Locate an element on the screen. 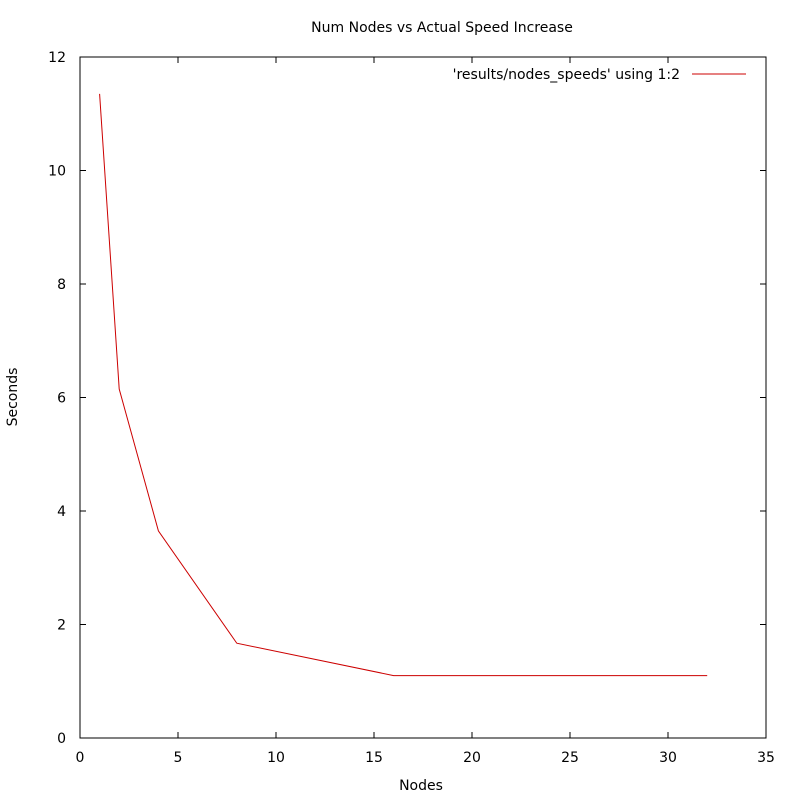  x-tick-label: 5 is located at coordinates (178, 758).